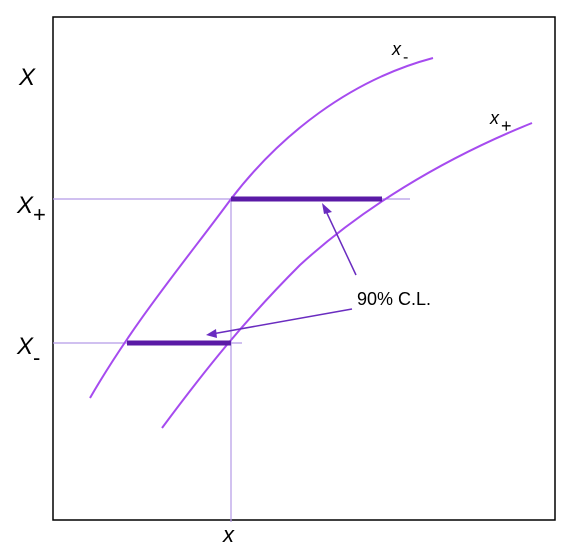  Describe the element at coordinates (282, 321) in the screenshot. I see `arrow-to-lower-segment` at that location.